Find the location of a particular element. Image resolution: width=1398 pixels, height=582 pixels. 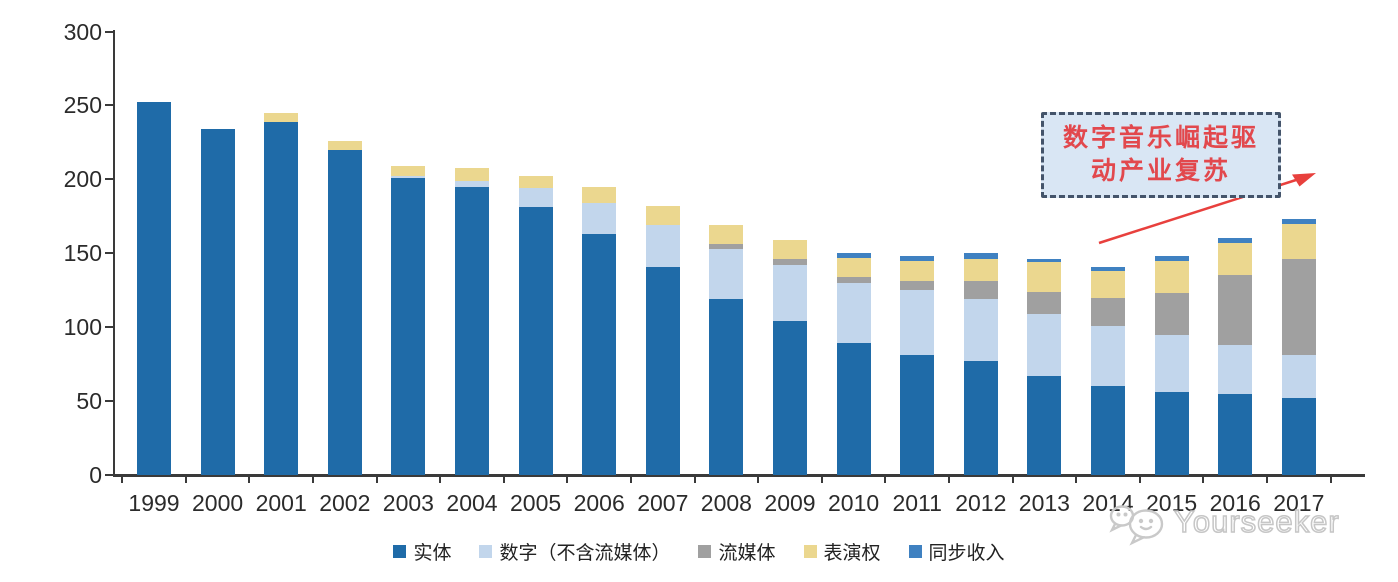

annotation-line-2: 动产业复苏 is located at coordinates (1160, 171).